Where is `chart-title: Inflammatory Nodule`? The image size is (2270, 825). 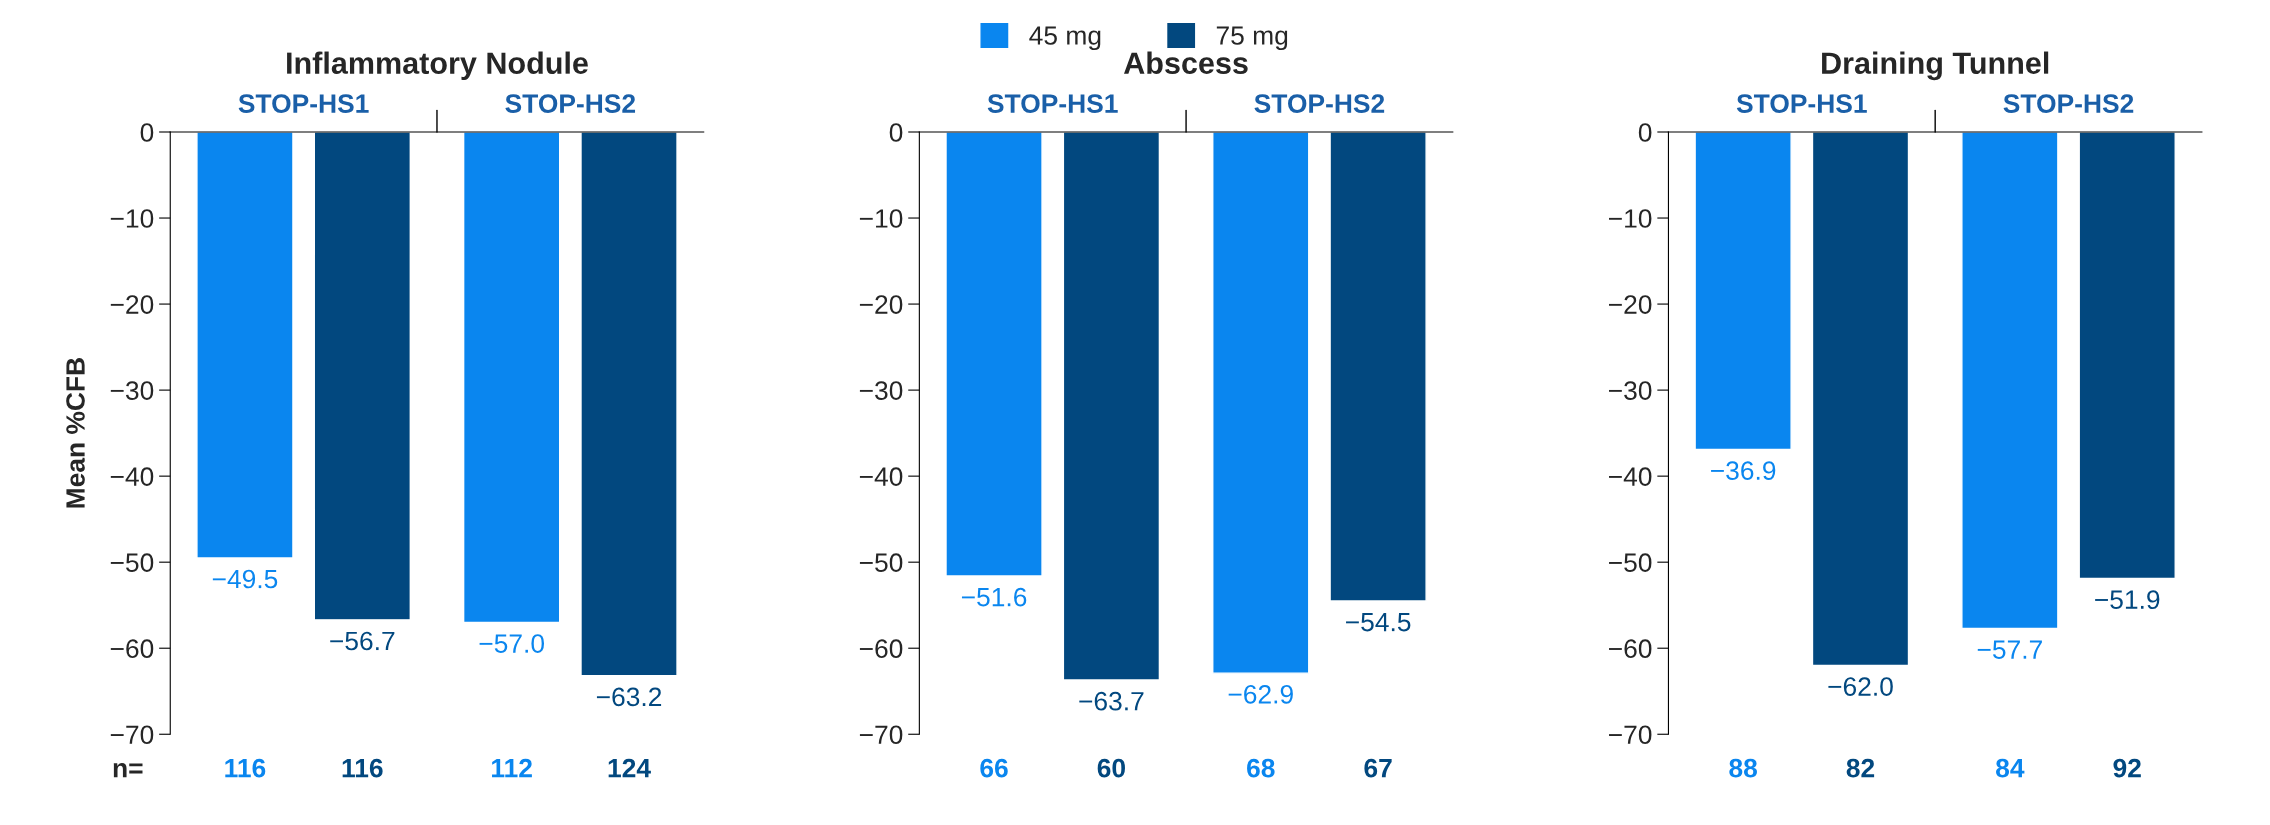 chart-title: Inflammatory Nodule is located at coordinates (437, 66).